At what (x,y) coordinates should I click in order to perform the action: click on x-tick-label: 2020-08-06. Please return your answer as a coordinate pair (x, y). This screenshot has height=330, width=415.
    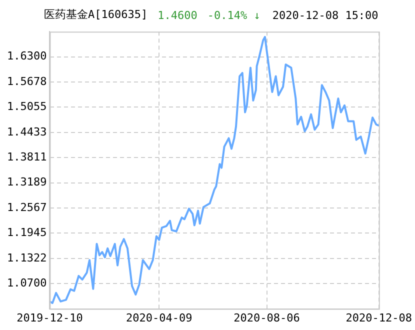
    Looking at the image, I should click on (267, 317).